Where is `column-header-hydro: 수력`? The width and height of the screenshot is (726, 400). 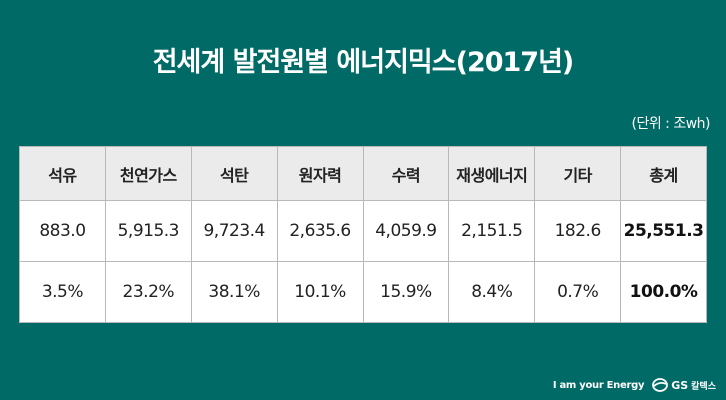 column-header-hydro: 수력 is located at coordinates (406, 173).